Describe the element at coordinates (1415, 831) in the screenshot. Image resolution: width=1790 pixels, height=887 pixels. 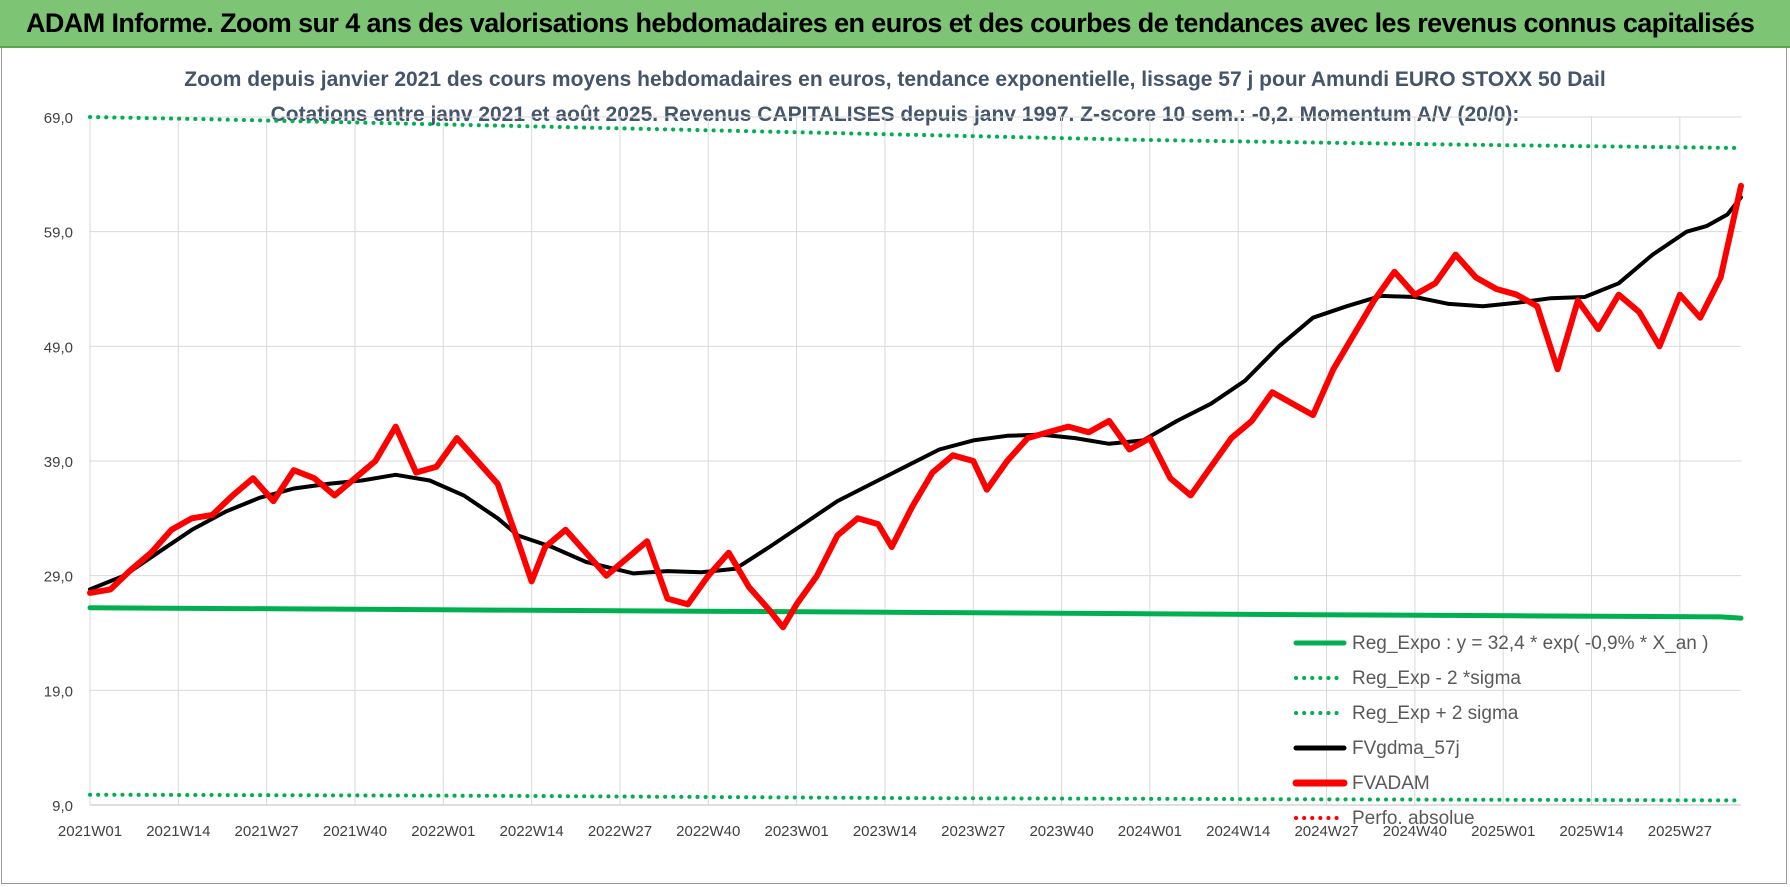
I see `x-tick-label: 2024W40` at that location.